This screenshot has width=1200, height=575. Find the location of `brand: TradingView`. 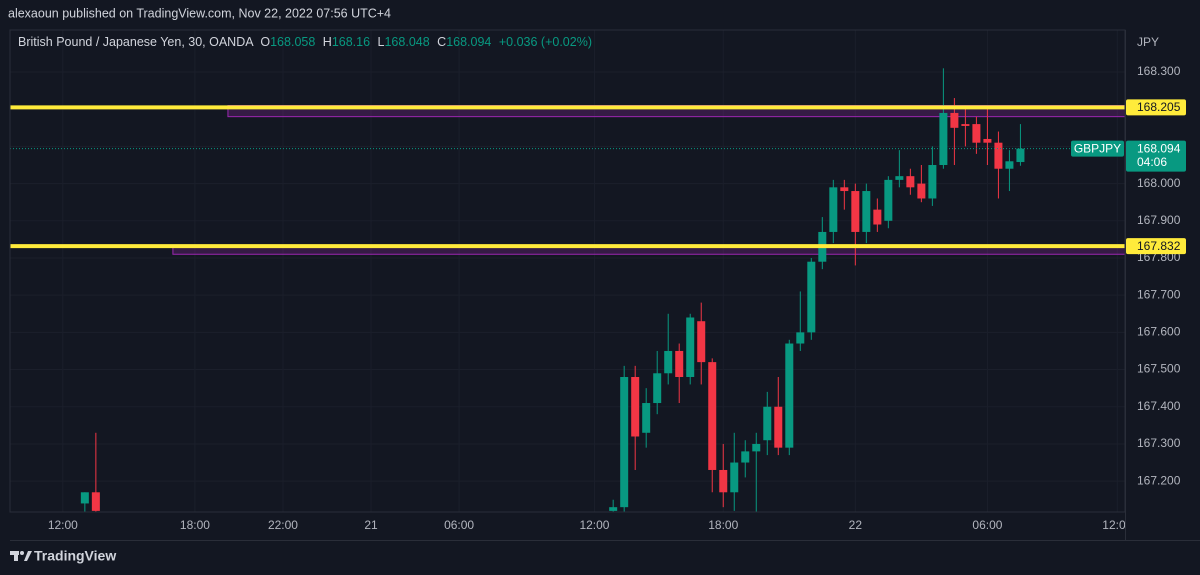

brand: TradingView is located at coordinates (75, 556).